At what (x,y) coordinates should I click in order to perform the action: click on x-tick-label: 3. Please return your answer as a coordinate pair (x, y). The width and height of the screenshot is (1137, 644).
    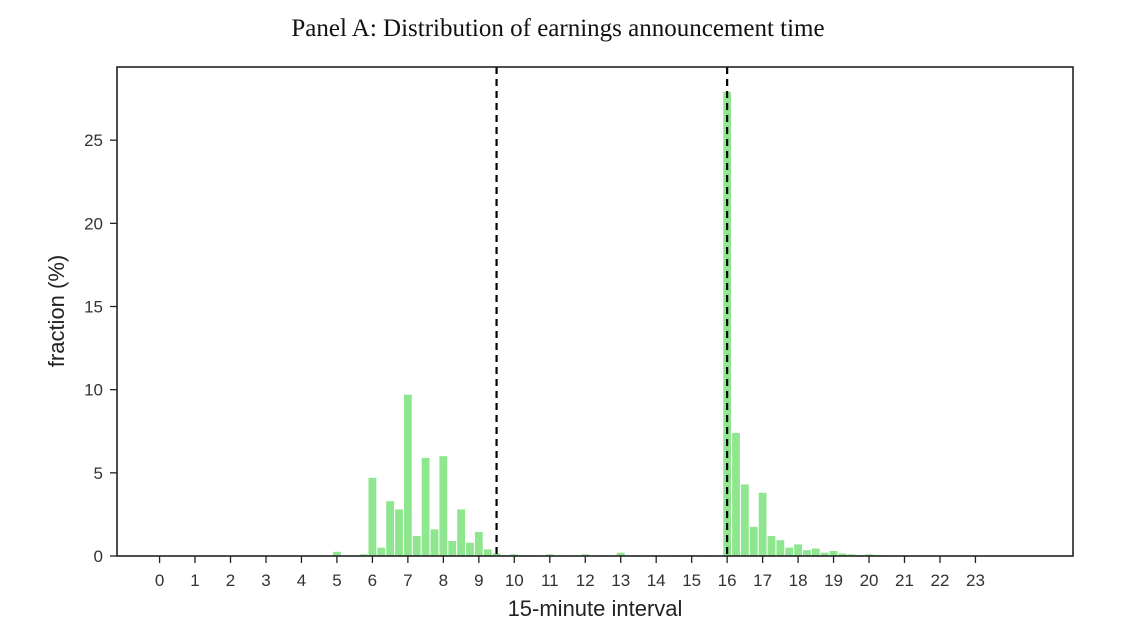
    Looking at the image, I should click on (265, 580).